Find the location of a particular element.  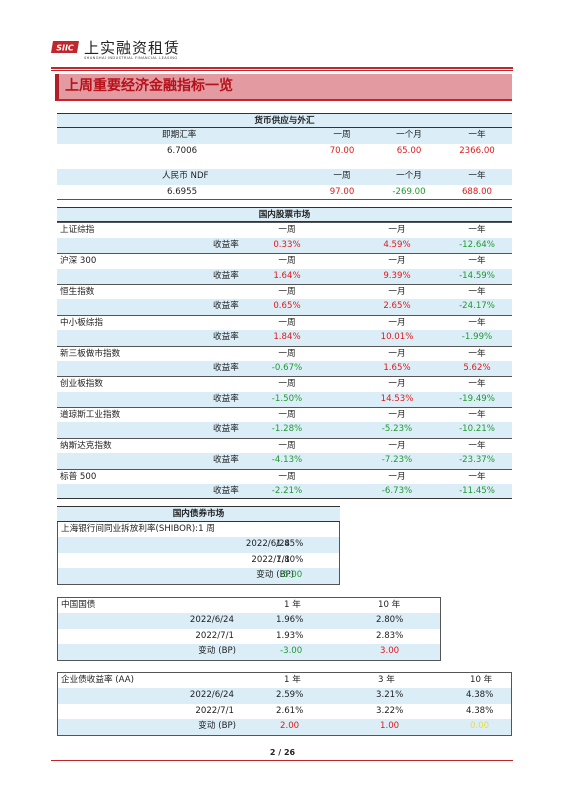

stock-yield-row: 收益率 1.84% 10.01% -1.99% is located at coordinates (284, 338).